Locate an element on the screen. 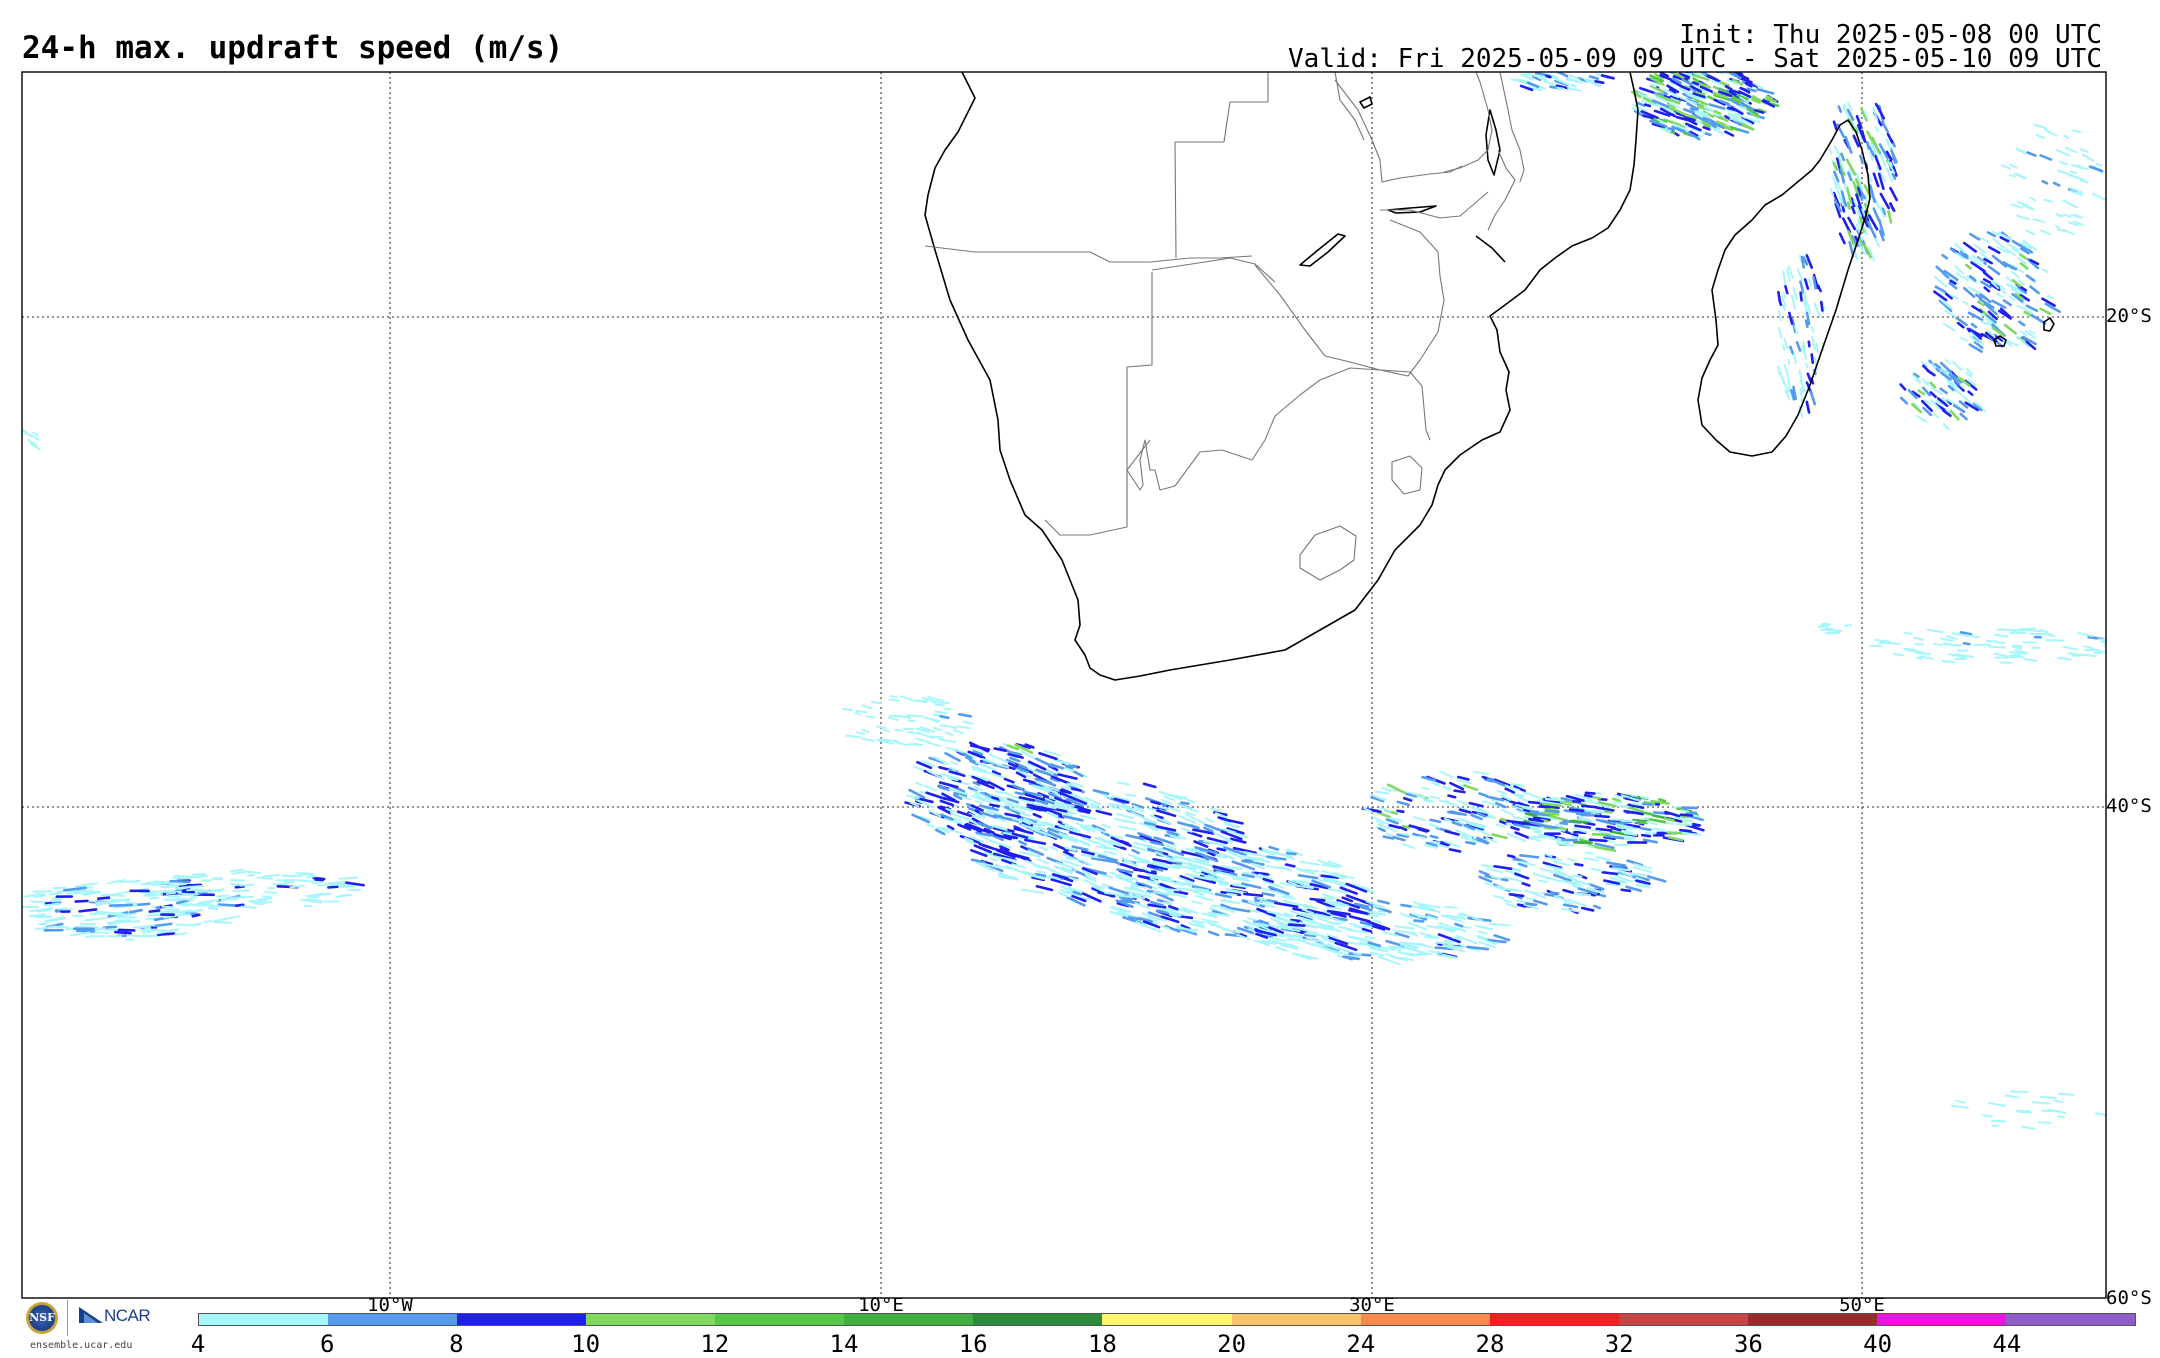  colorbar is located at coordinates (1167, 1319).